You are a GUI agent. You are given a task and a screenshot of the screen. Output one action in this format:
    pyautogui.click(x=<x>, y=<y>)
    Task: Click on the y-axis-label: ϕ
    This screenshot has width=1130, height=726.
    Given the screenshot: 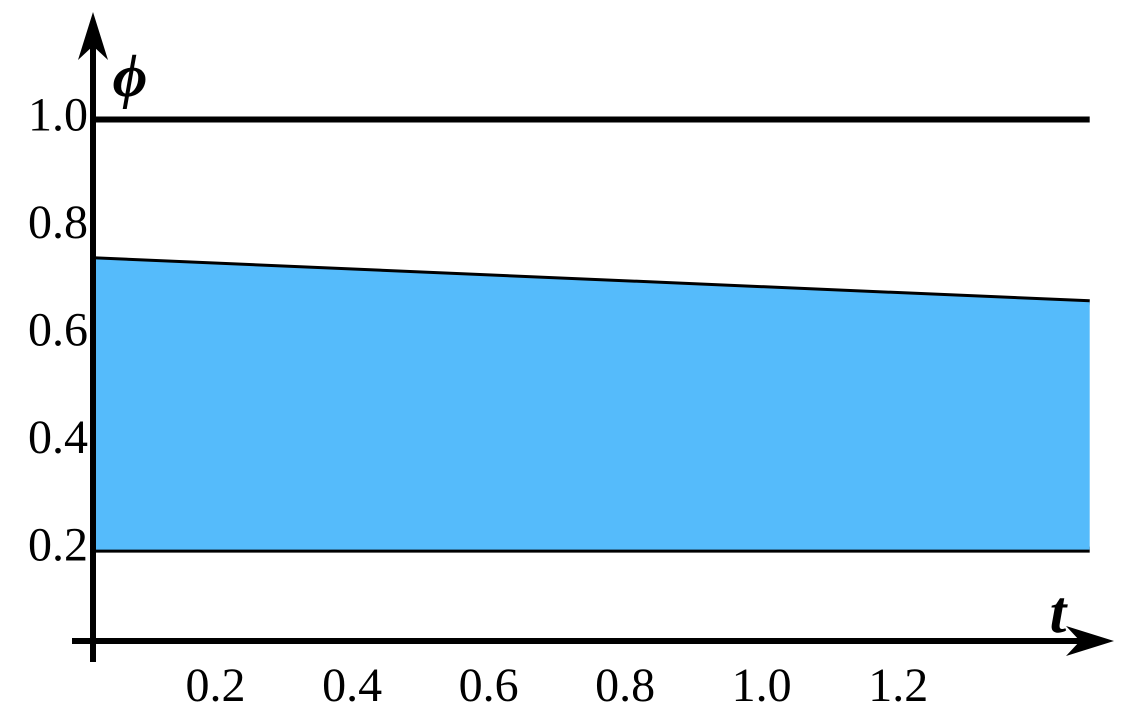 What is the action you would take?
    pyautogui.click(x=130, y=76)
    